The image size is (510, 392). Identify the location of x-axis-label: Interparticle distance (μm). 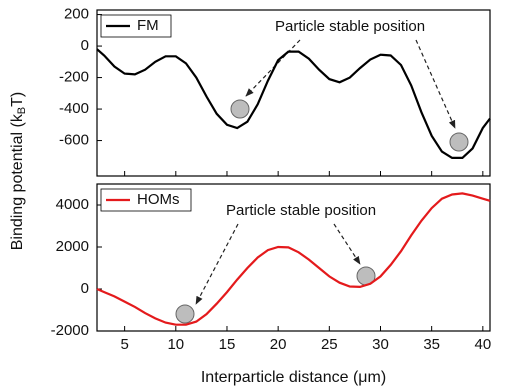
(293, 377).